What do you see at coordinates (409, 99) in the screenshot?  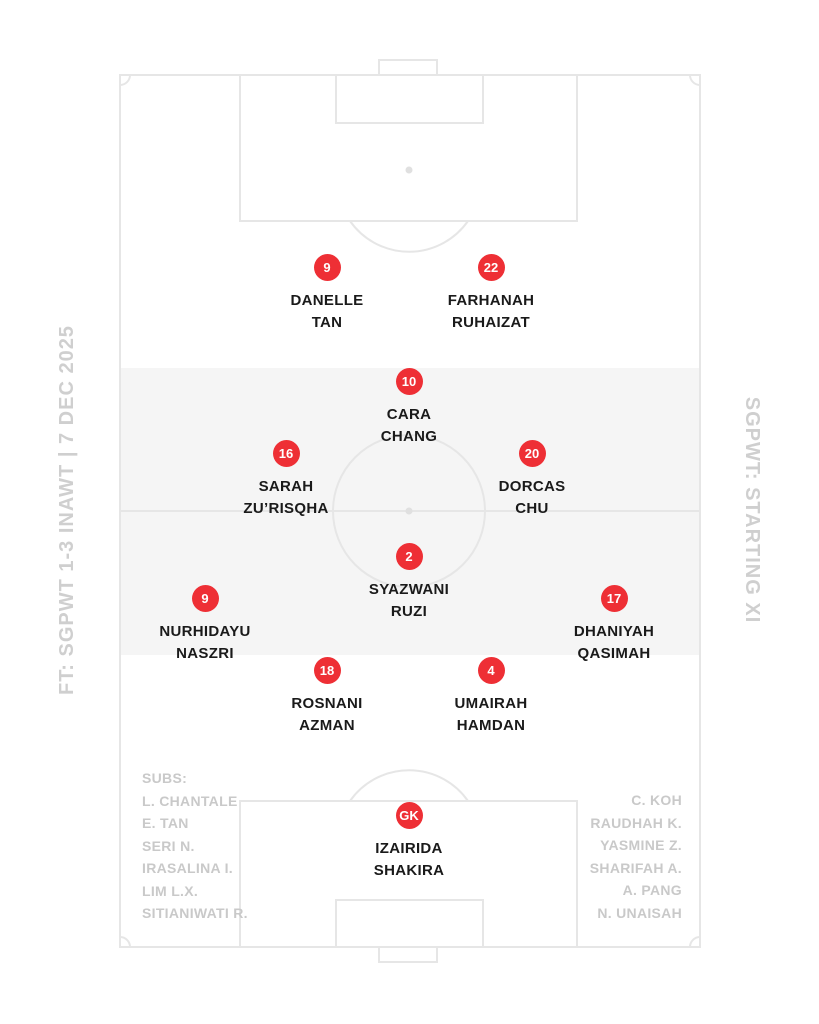 I see `top-six-yard-box` at bounding box center [409, 99].